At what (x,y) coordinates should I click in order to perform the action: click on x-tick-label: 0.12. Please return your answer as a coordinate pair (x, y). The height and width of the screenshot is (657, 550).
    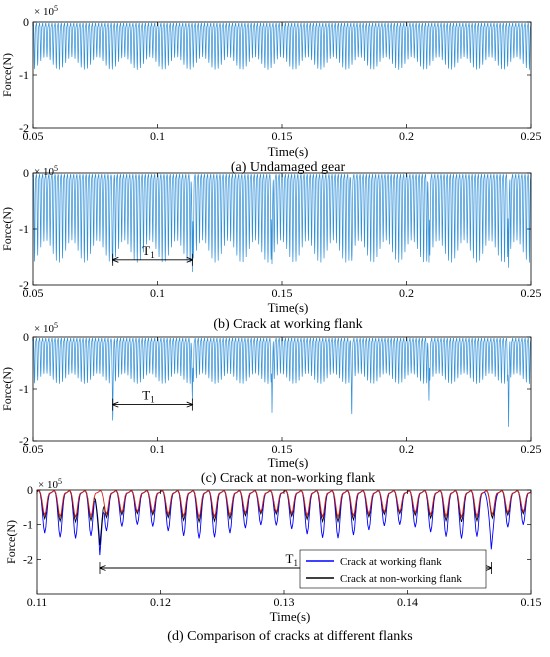
    Looking at the image, I should click on (160, 602).